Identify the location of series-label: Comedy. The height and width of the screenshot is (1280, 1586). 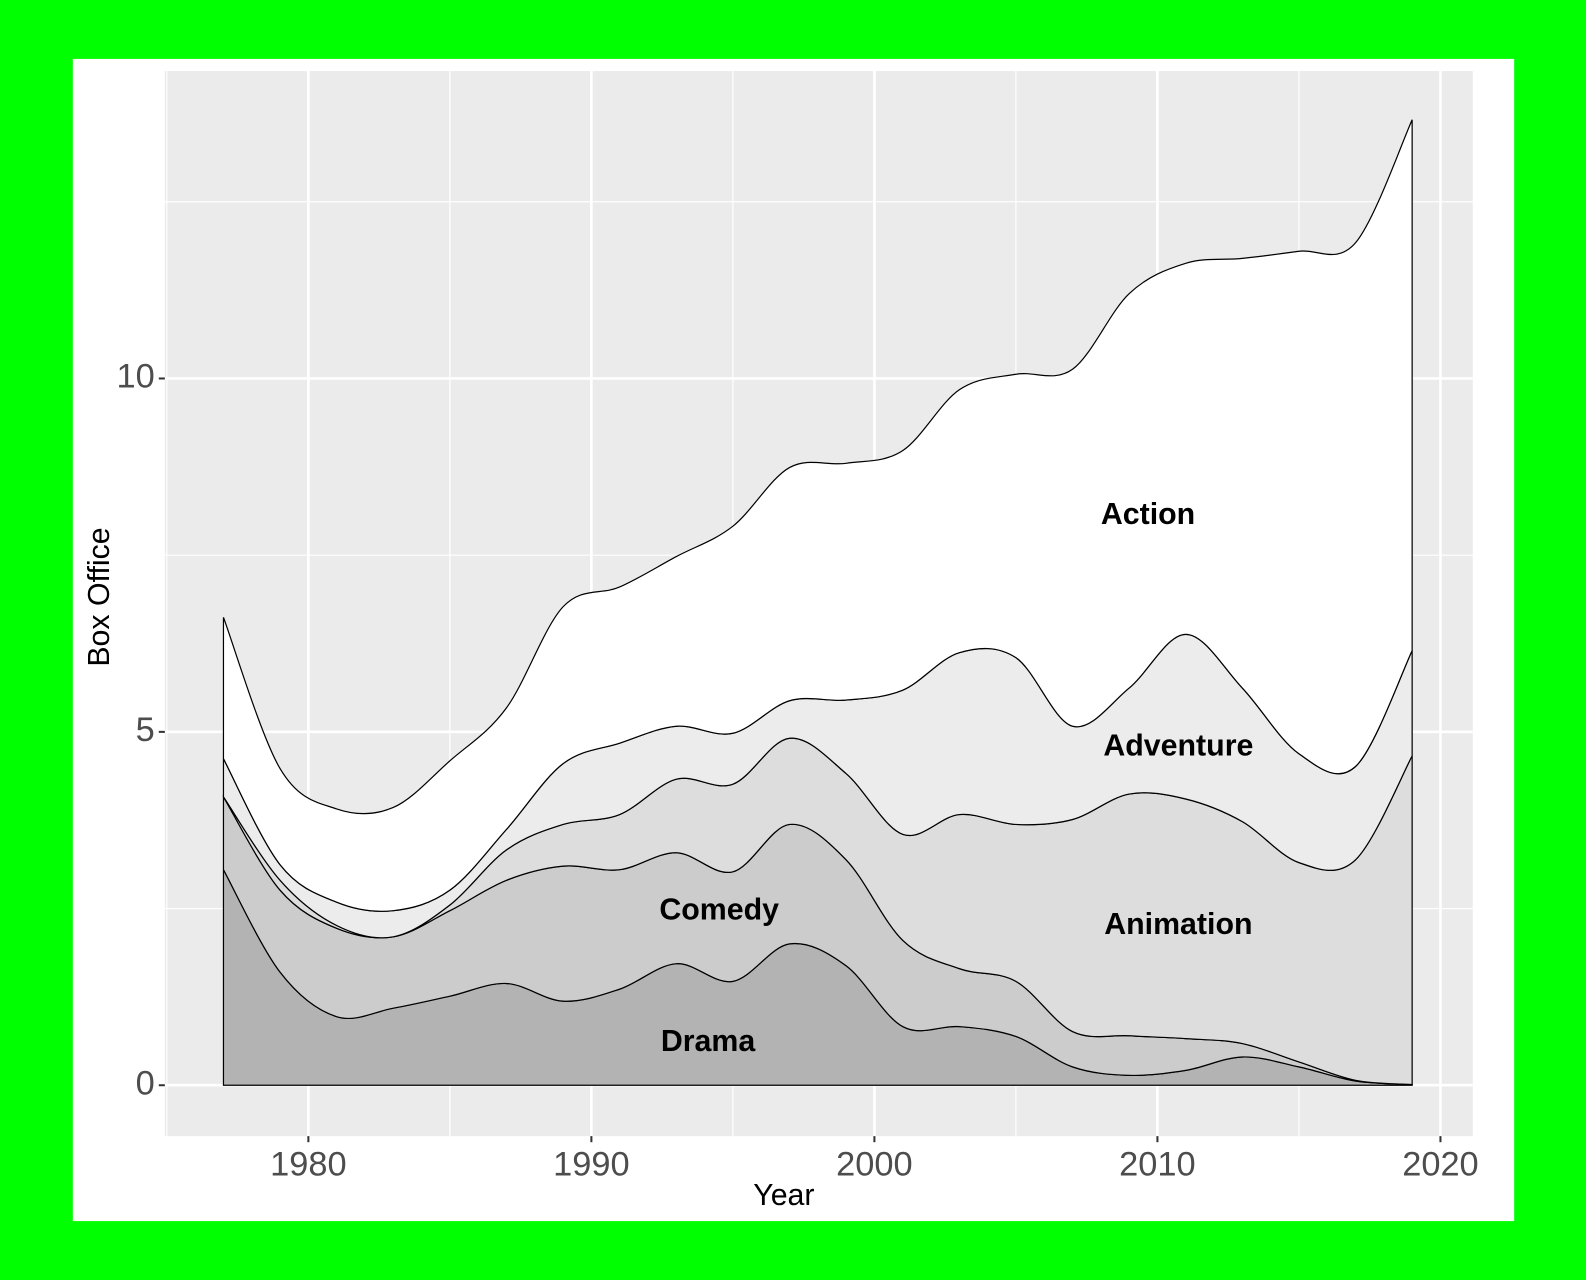
(719, 910).